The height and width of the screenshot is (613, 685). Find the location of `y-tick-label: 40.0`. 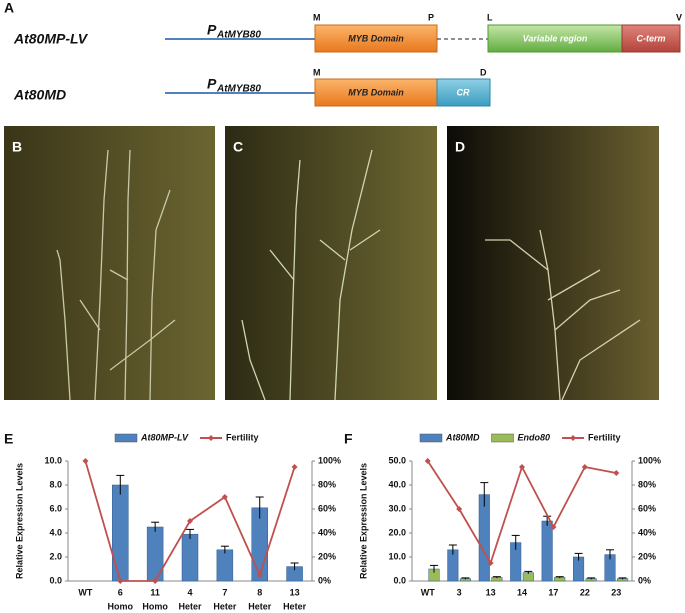

y-tick-label: 40.0 is located at coordinates (397, 484).